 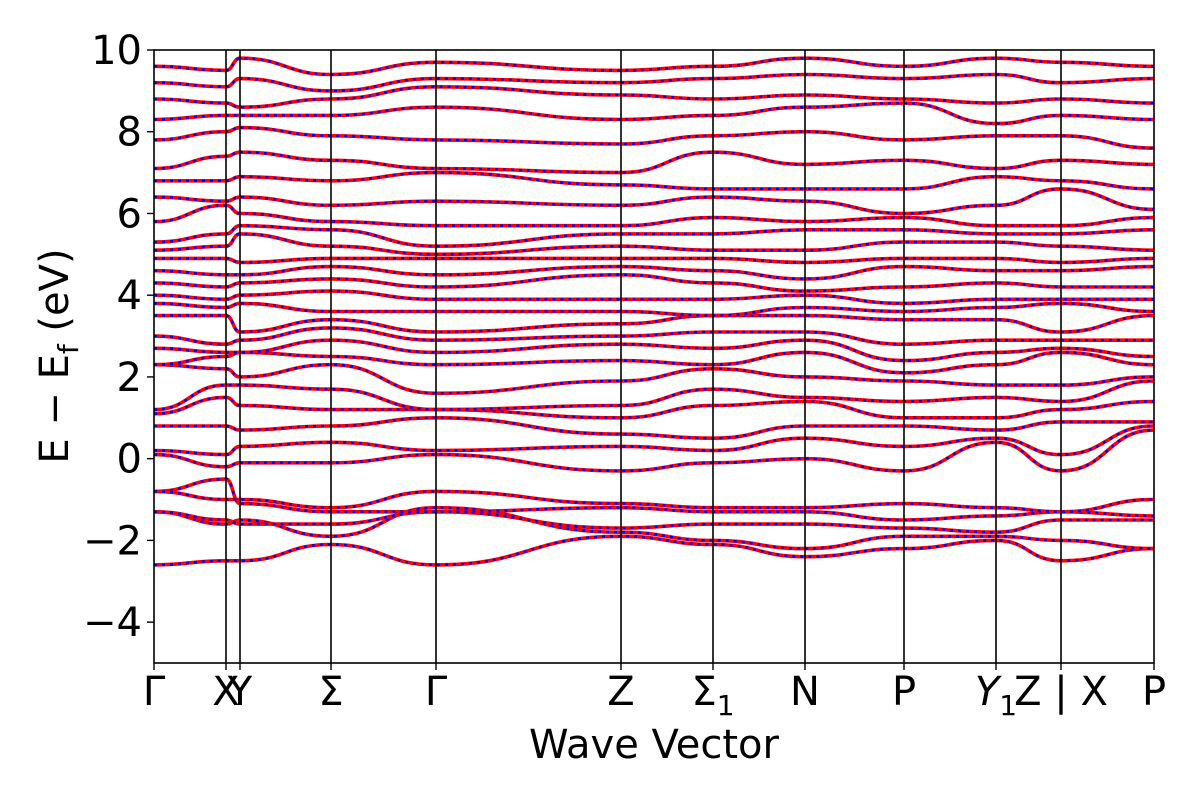 I want to click on x-tick-label: Σ1, so click(x=712, y=695).